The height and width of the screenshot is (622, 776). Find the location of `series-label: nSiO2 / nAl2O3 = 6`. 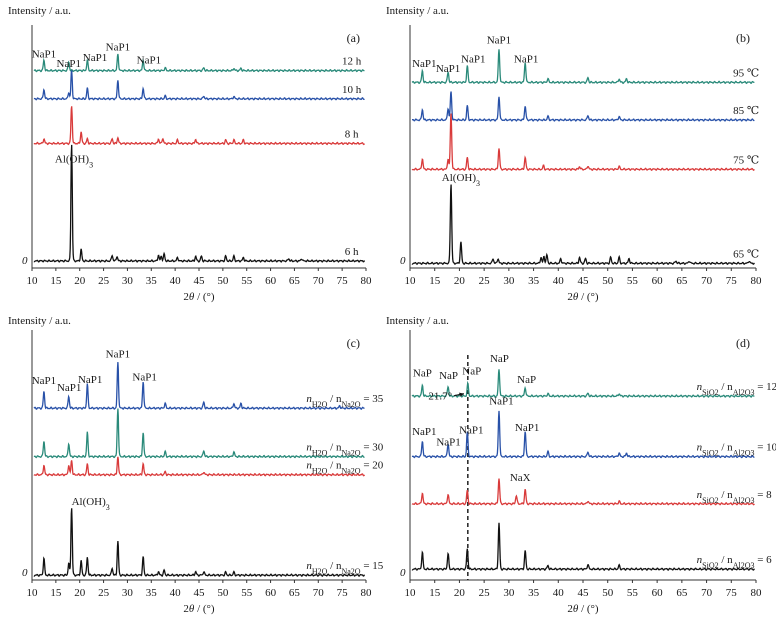

series-label: nSiO2 / nAl2O3 = 6 is located at coordinates (735, 562).